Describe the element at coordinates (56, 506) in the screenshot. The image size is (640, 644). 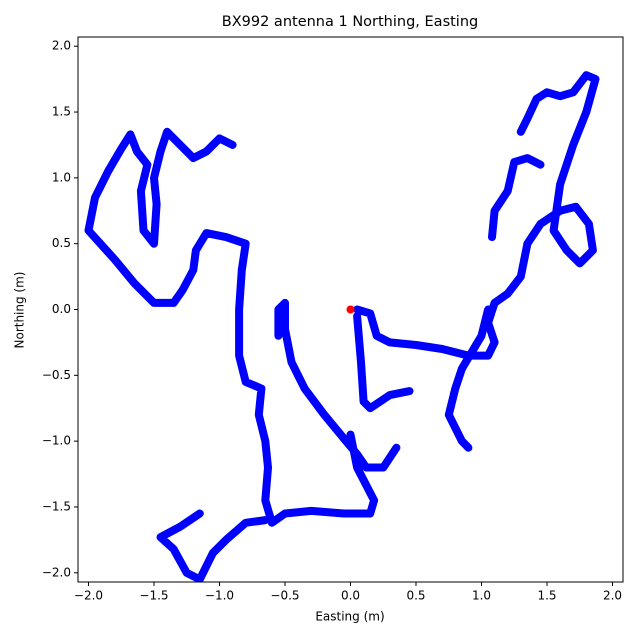
I see `y-tick-label: −1.5` at that location.